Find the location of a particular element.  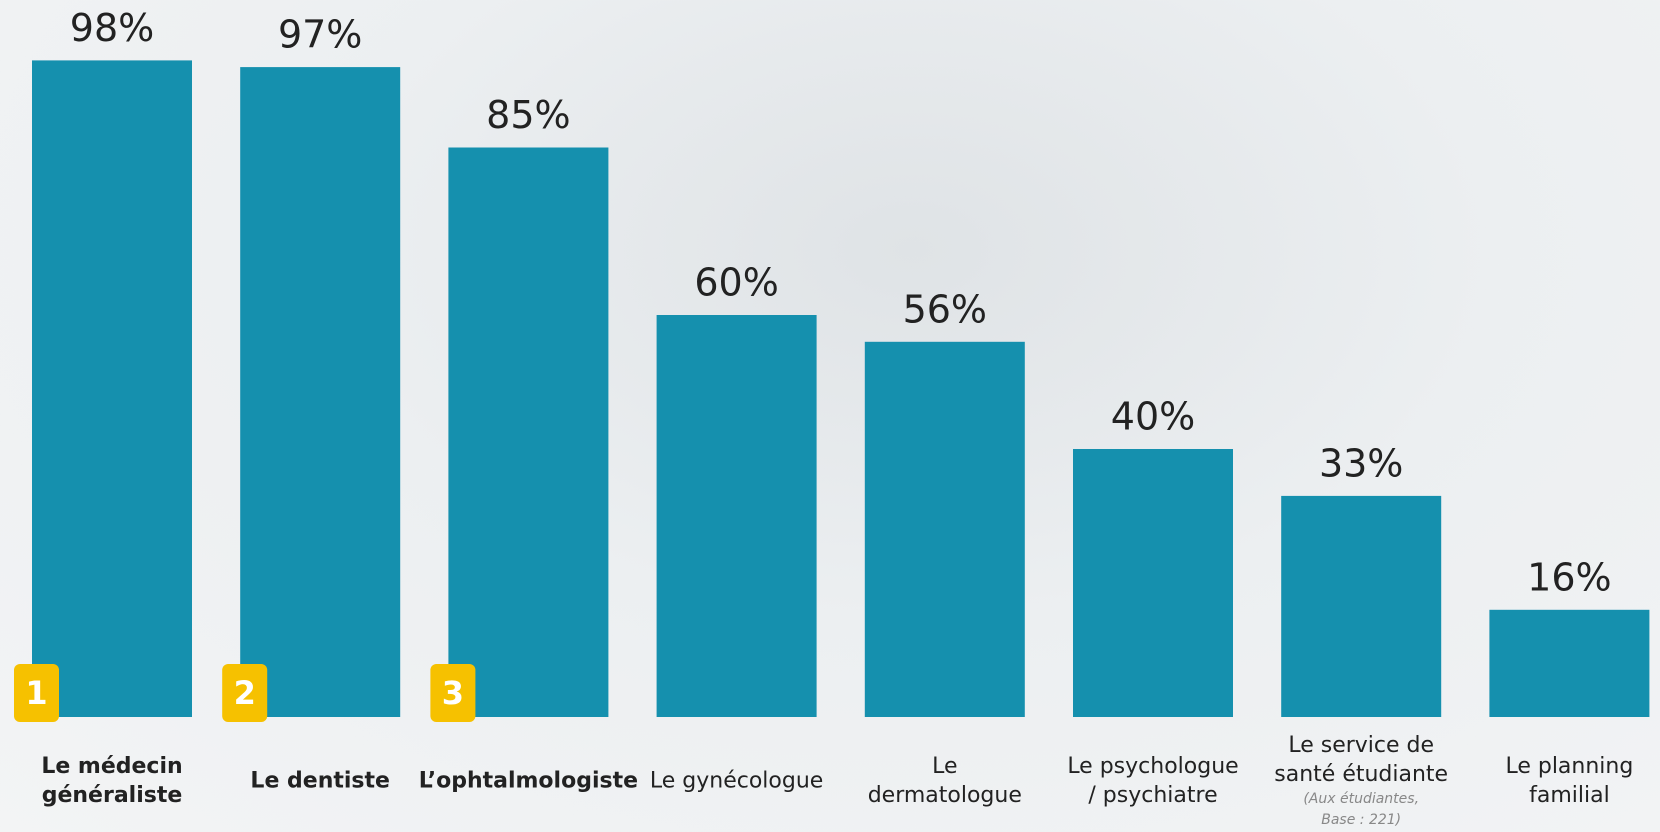

category-text: Le planning familial is located at coordinates (1569, 781).